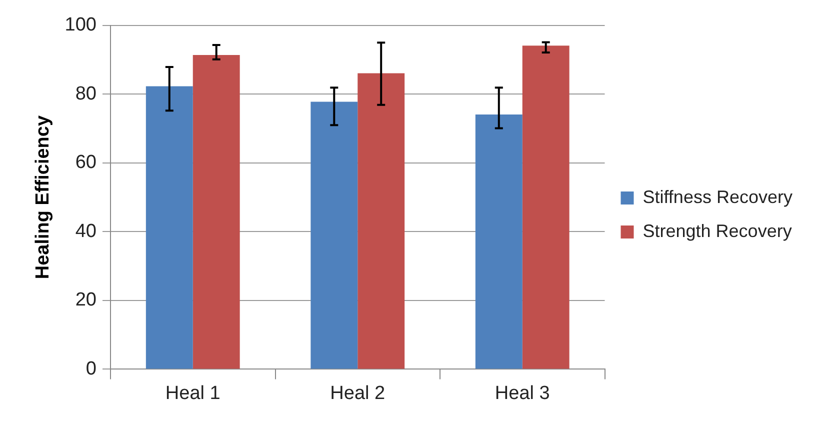  What do you see at coordinates (43, 197) in the screenshot?
I see `y-axis-title: Healing Efficiency` at bounding box center [43, 197].